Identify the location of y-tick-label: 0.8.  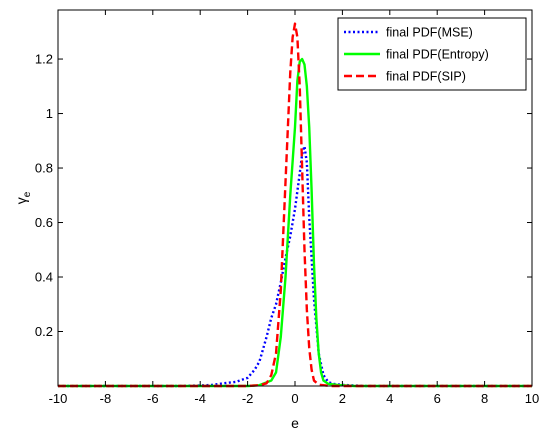
(44, 168).